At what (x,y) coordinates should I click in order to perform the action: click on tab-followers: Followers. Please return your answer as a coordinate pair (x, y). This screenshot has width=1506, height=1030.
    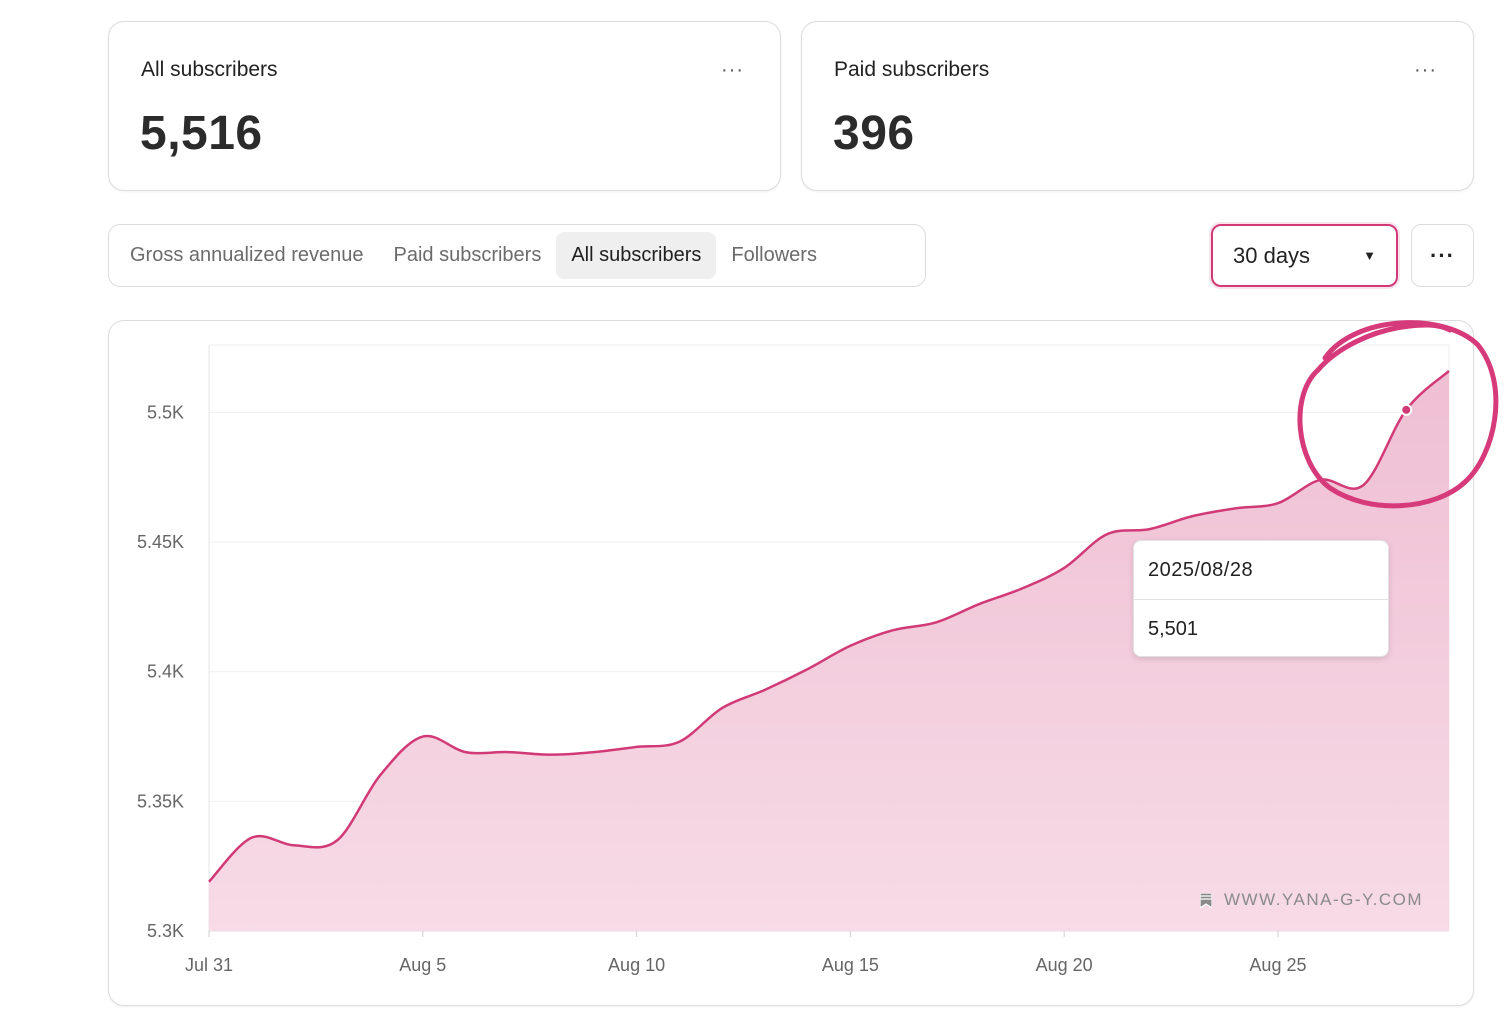
    Looking at the image, I should click on (774, 255).